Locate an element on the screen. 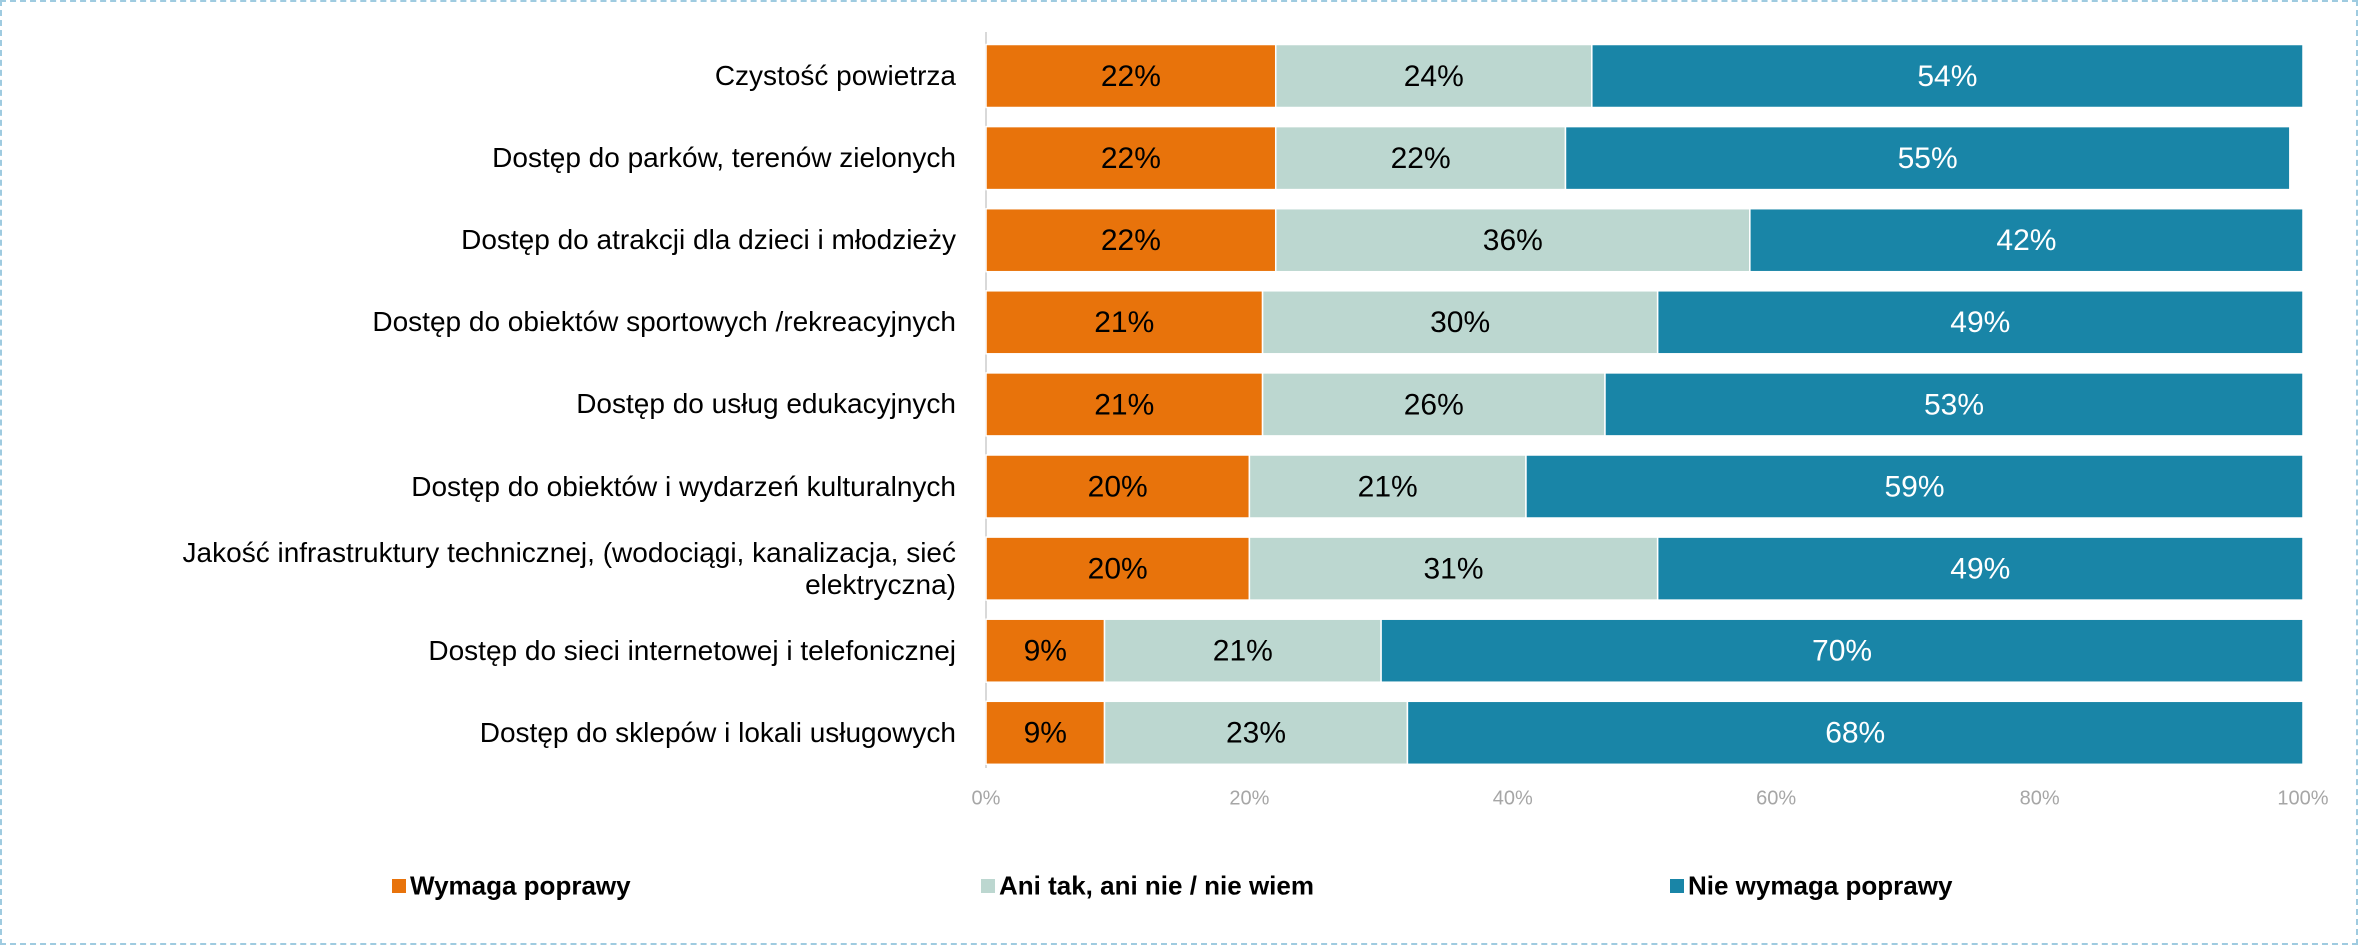  data-label: 36% is located at coordinates (1513, 240).